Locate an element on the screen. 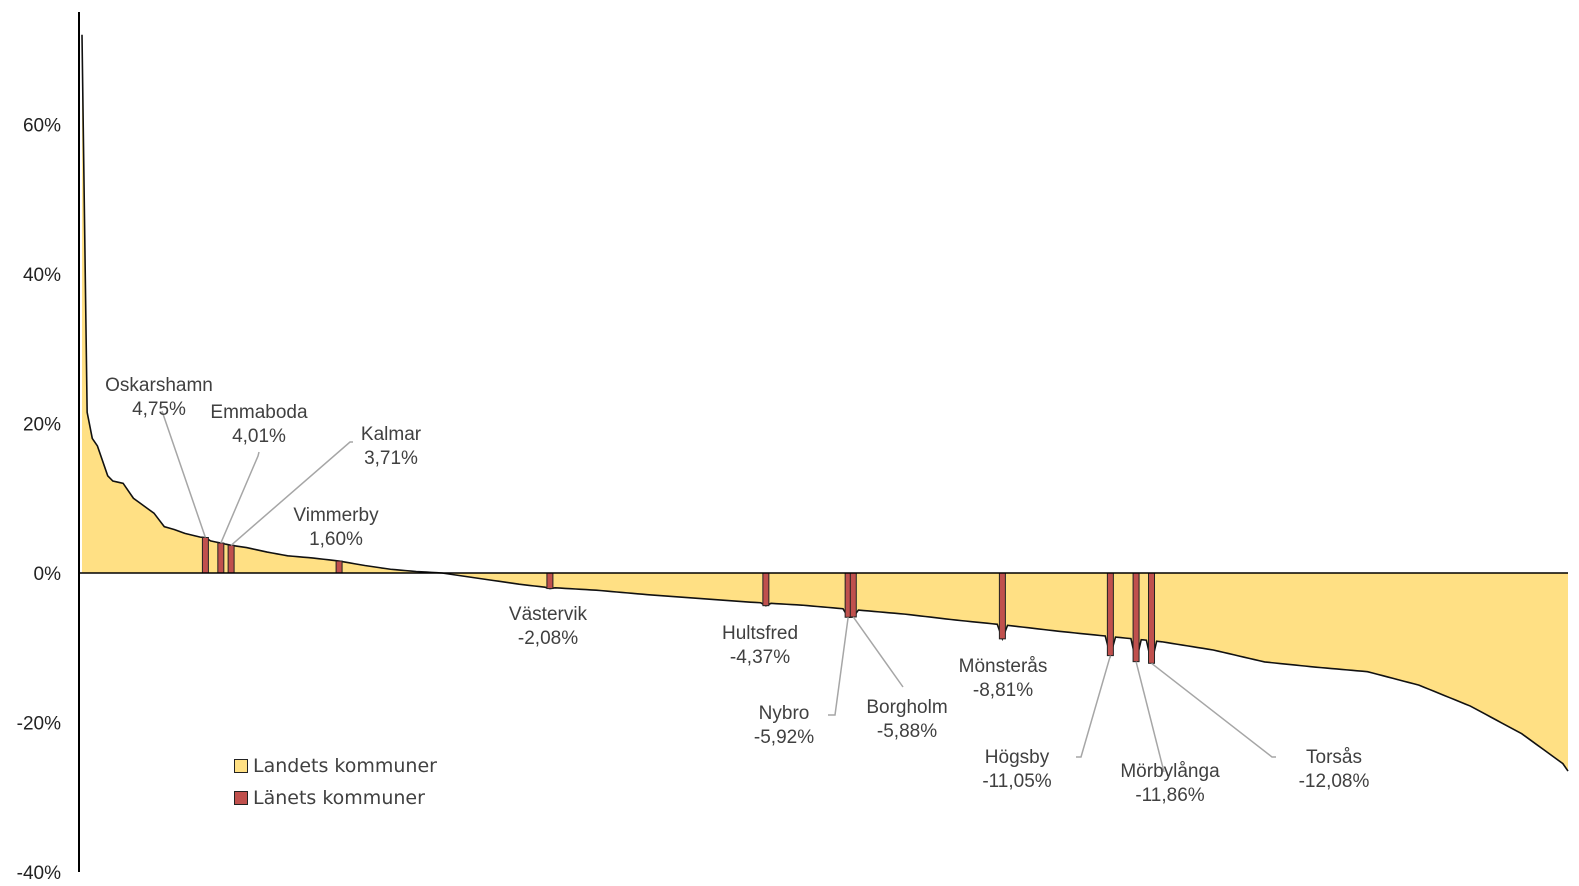  legend-label-lanets: Länets kommuner is located at coordinates (339, 798).